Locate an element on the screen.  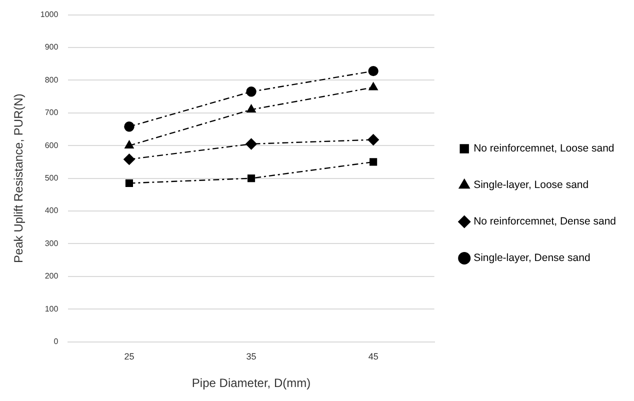
legend-label: Single-layer, Loose sand is located at coordinates (531, 185).